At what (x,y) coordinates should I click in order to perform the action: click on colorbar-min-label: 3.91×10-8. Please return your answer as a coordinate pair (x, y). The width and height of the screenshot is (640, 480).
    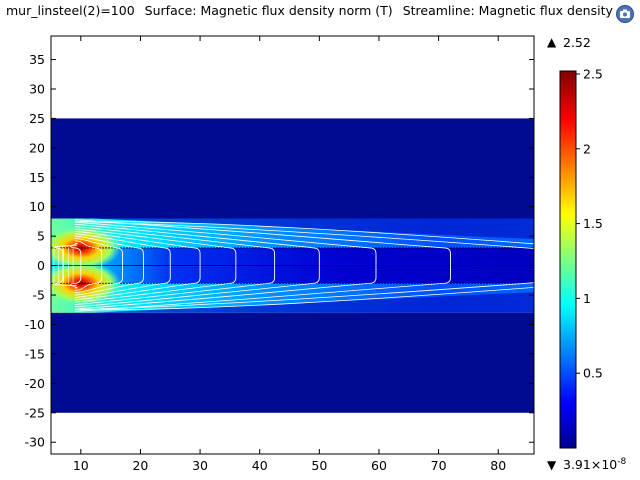
    Looking at the image, I should click on (594, 464).